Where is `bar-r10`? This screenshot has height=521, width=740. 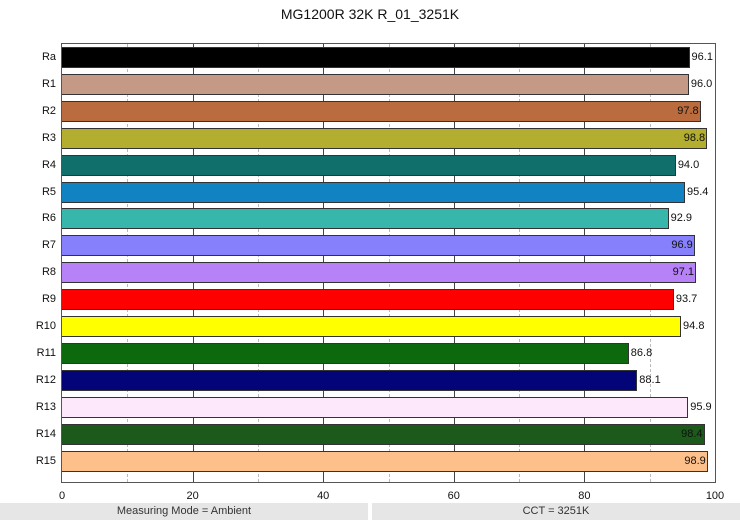
bar-r10 is located at coordinates (372, 326).